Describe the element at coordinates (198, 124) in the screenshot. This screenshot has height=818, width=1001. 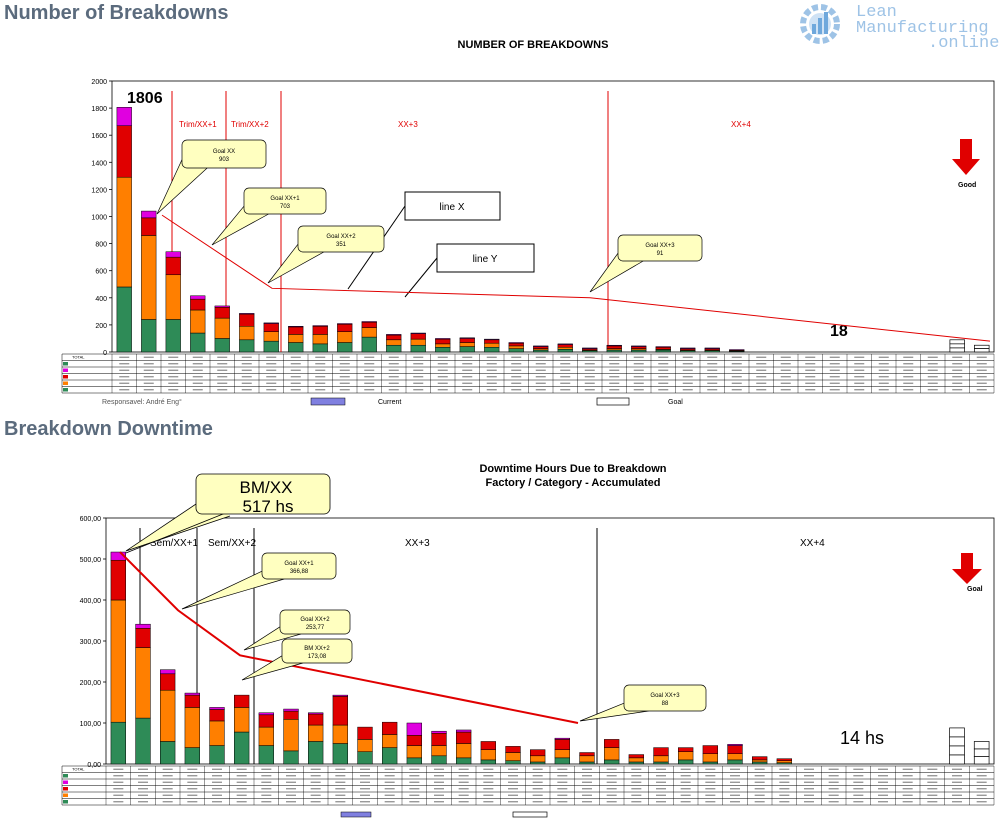
I see `period-label: Trim/XX+1` at that location.